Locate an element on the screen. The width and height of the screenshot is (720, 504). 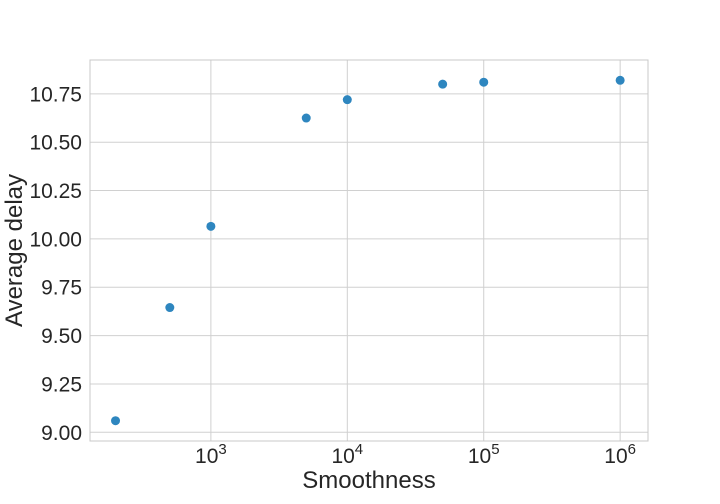
y-tick-label: 10.00 is located at coordinates (55, 239).